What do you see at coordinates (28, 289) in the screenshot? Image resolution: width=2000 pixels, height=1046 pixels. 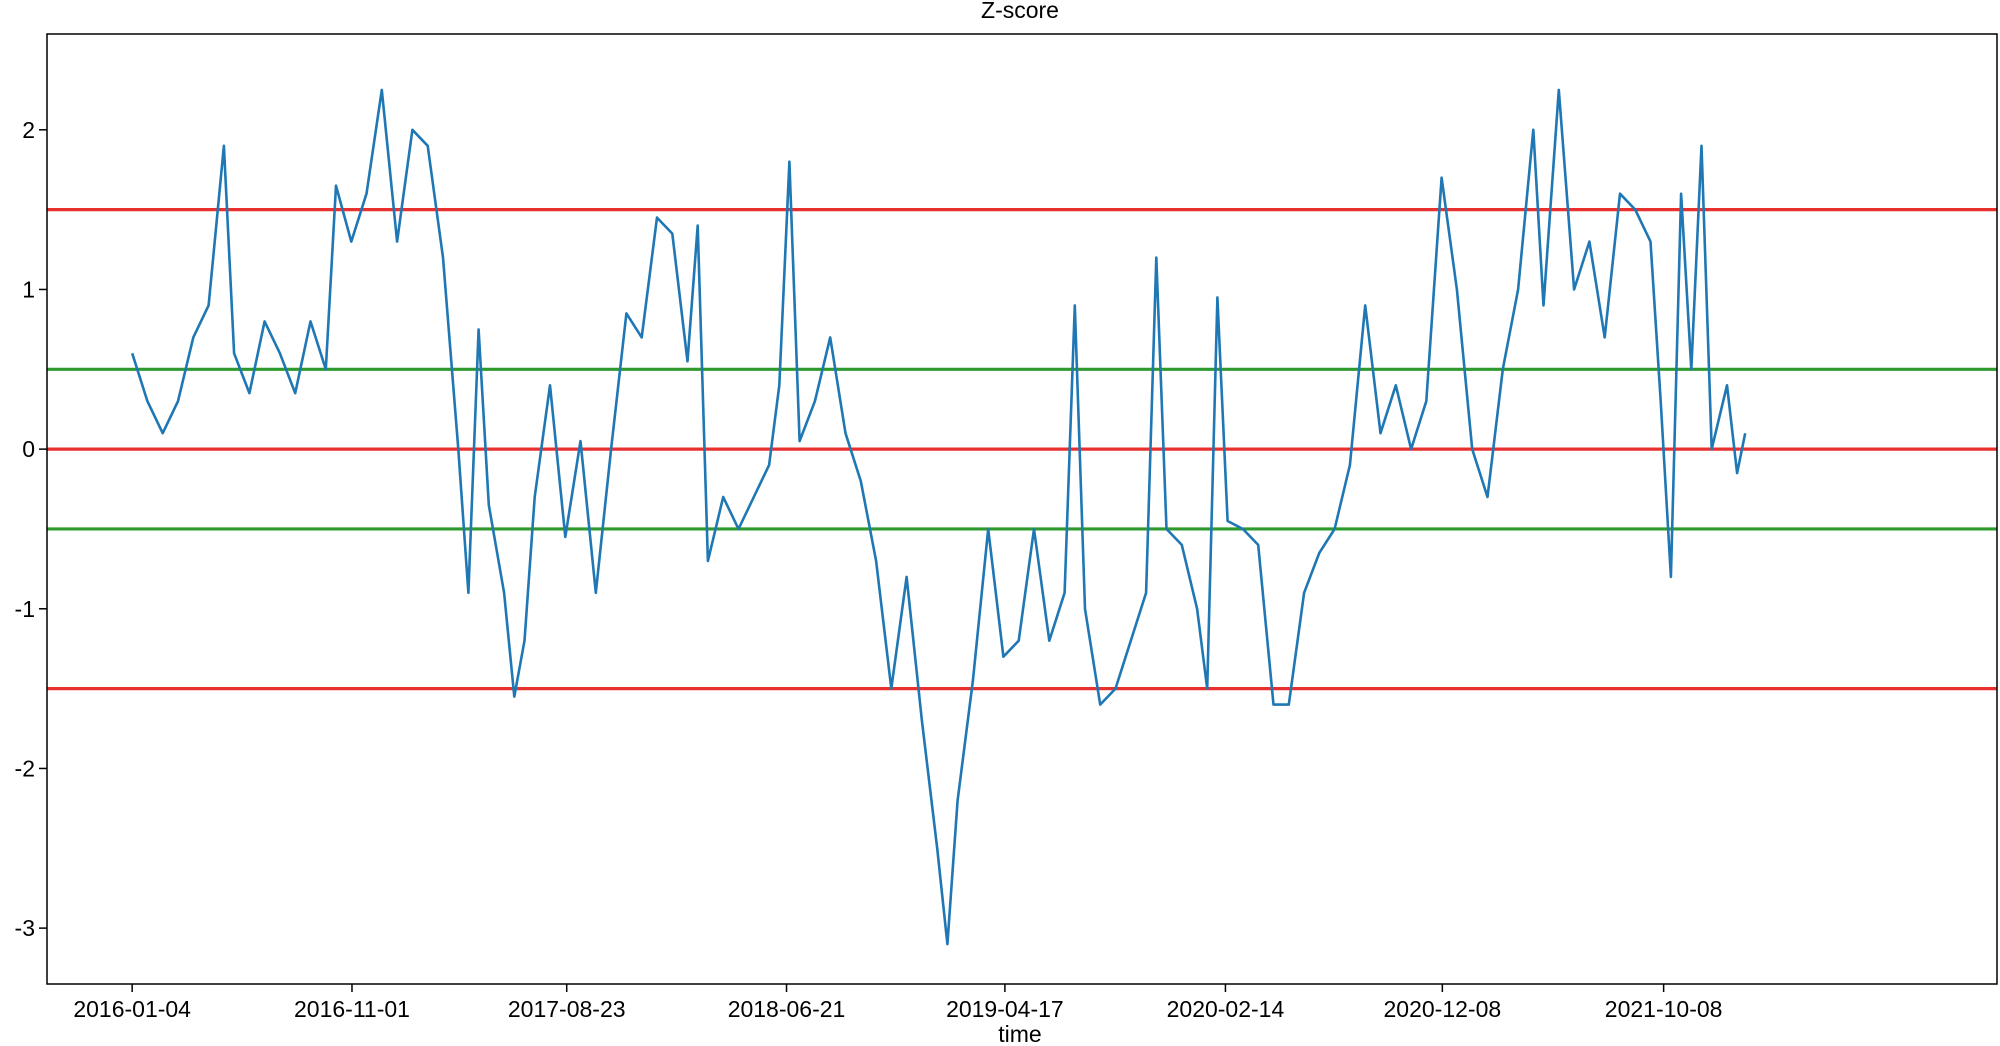 I see `y-tick-label-4: 1` at bounding box center [28, 289].